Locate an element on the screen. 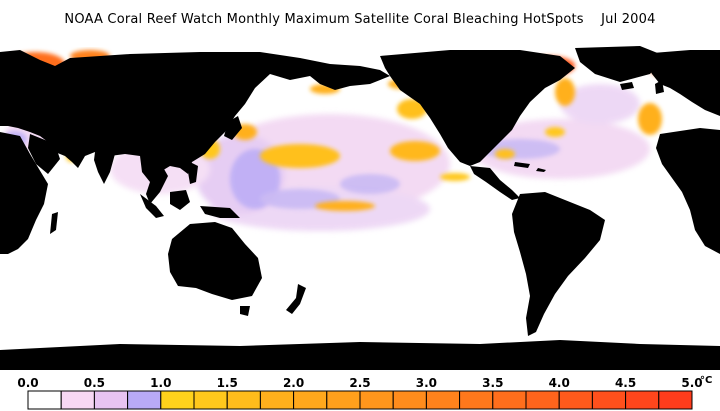  scale-tick-label: 2.5 is located at coordinates (359, 383).